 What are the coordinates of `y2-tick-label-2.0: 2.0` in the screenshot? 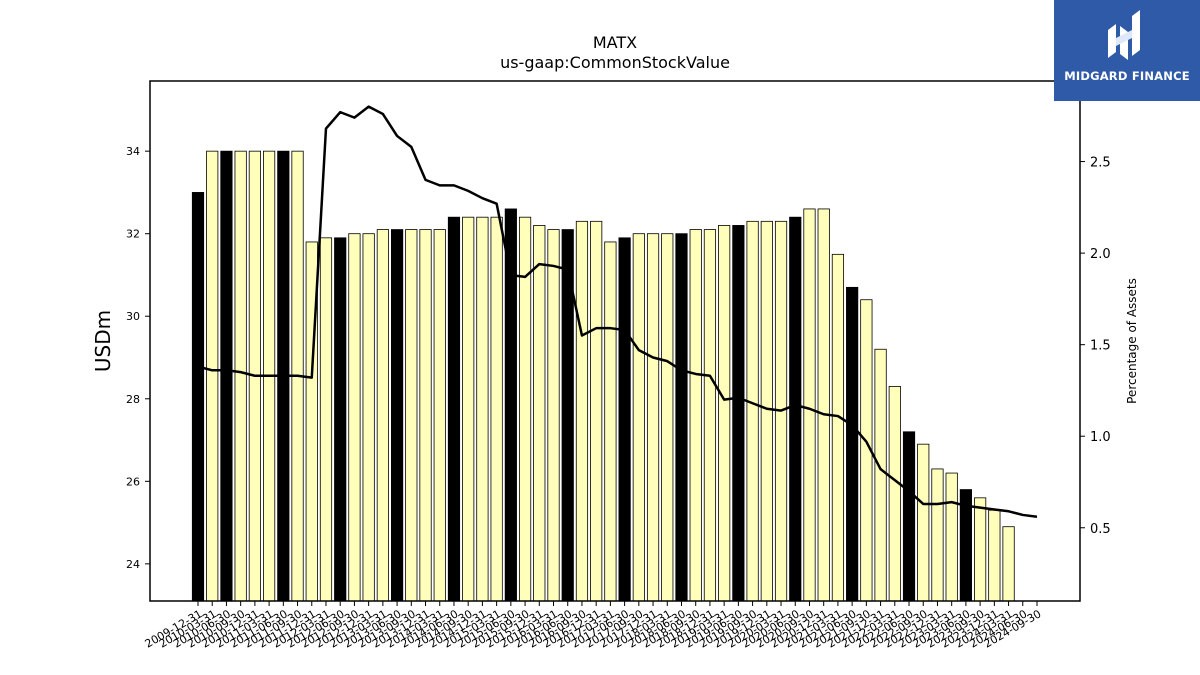 It's located at (1100, 254).